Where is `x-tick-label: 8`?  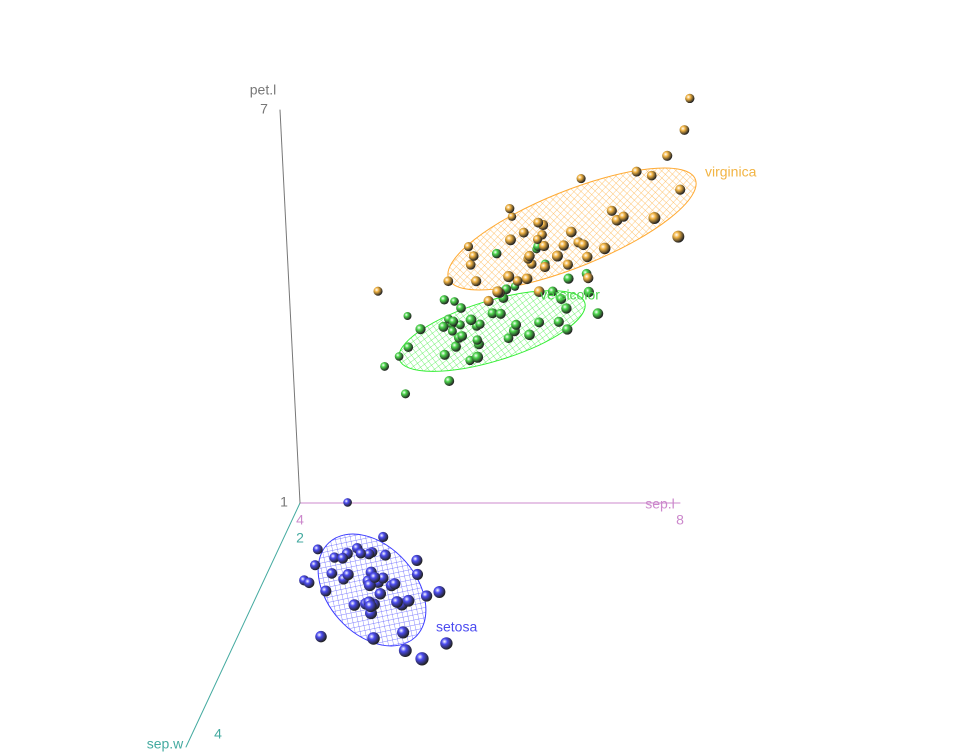 x-tick-label: 8 is located at coordinates (680, 520).